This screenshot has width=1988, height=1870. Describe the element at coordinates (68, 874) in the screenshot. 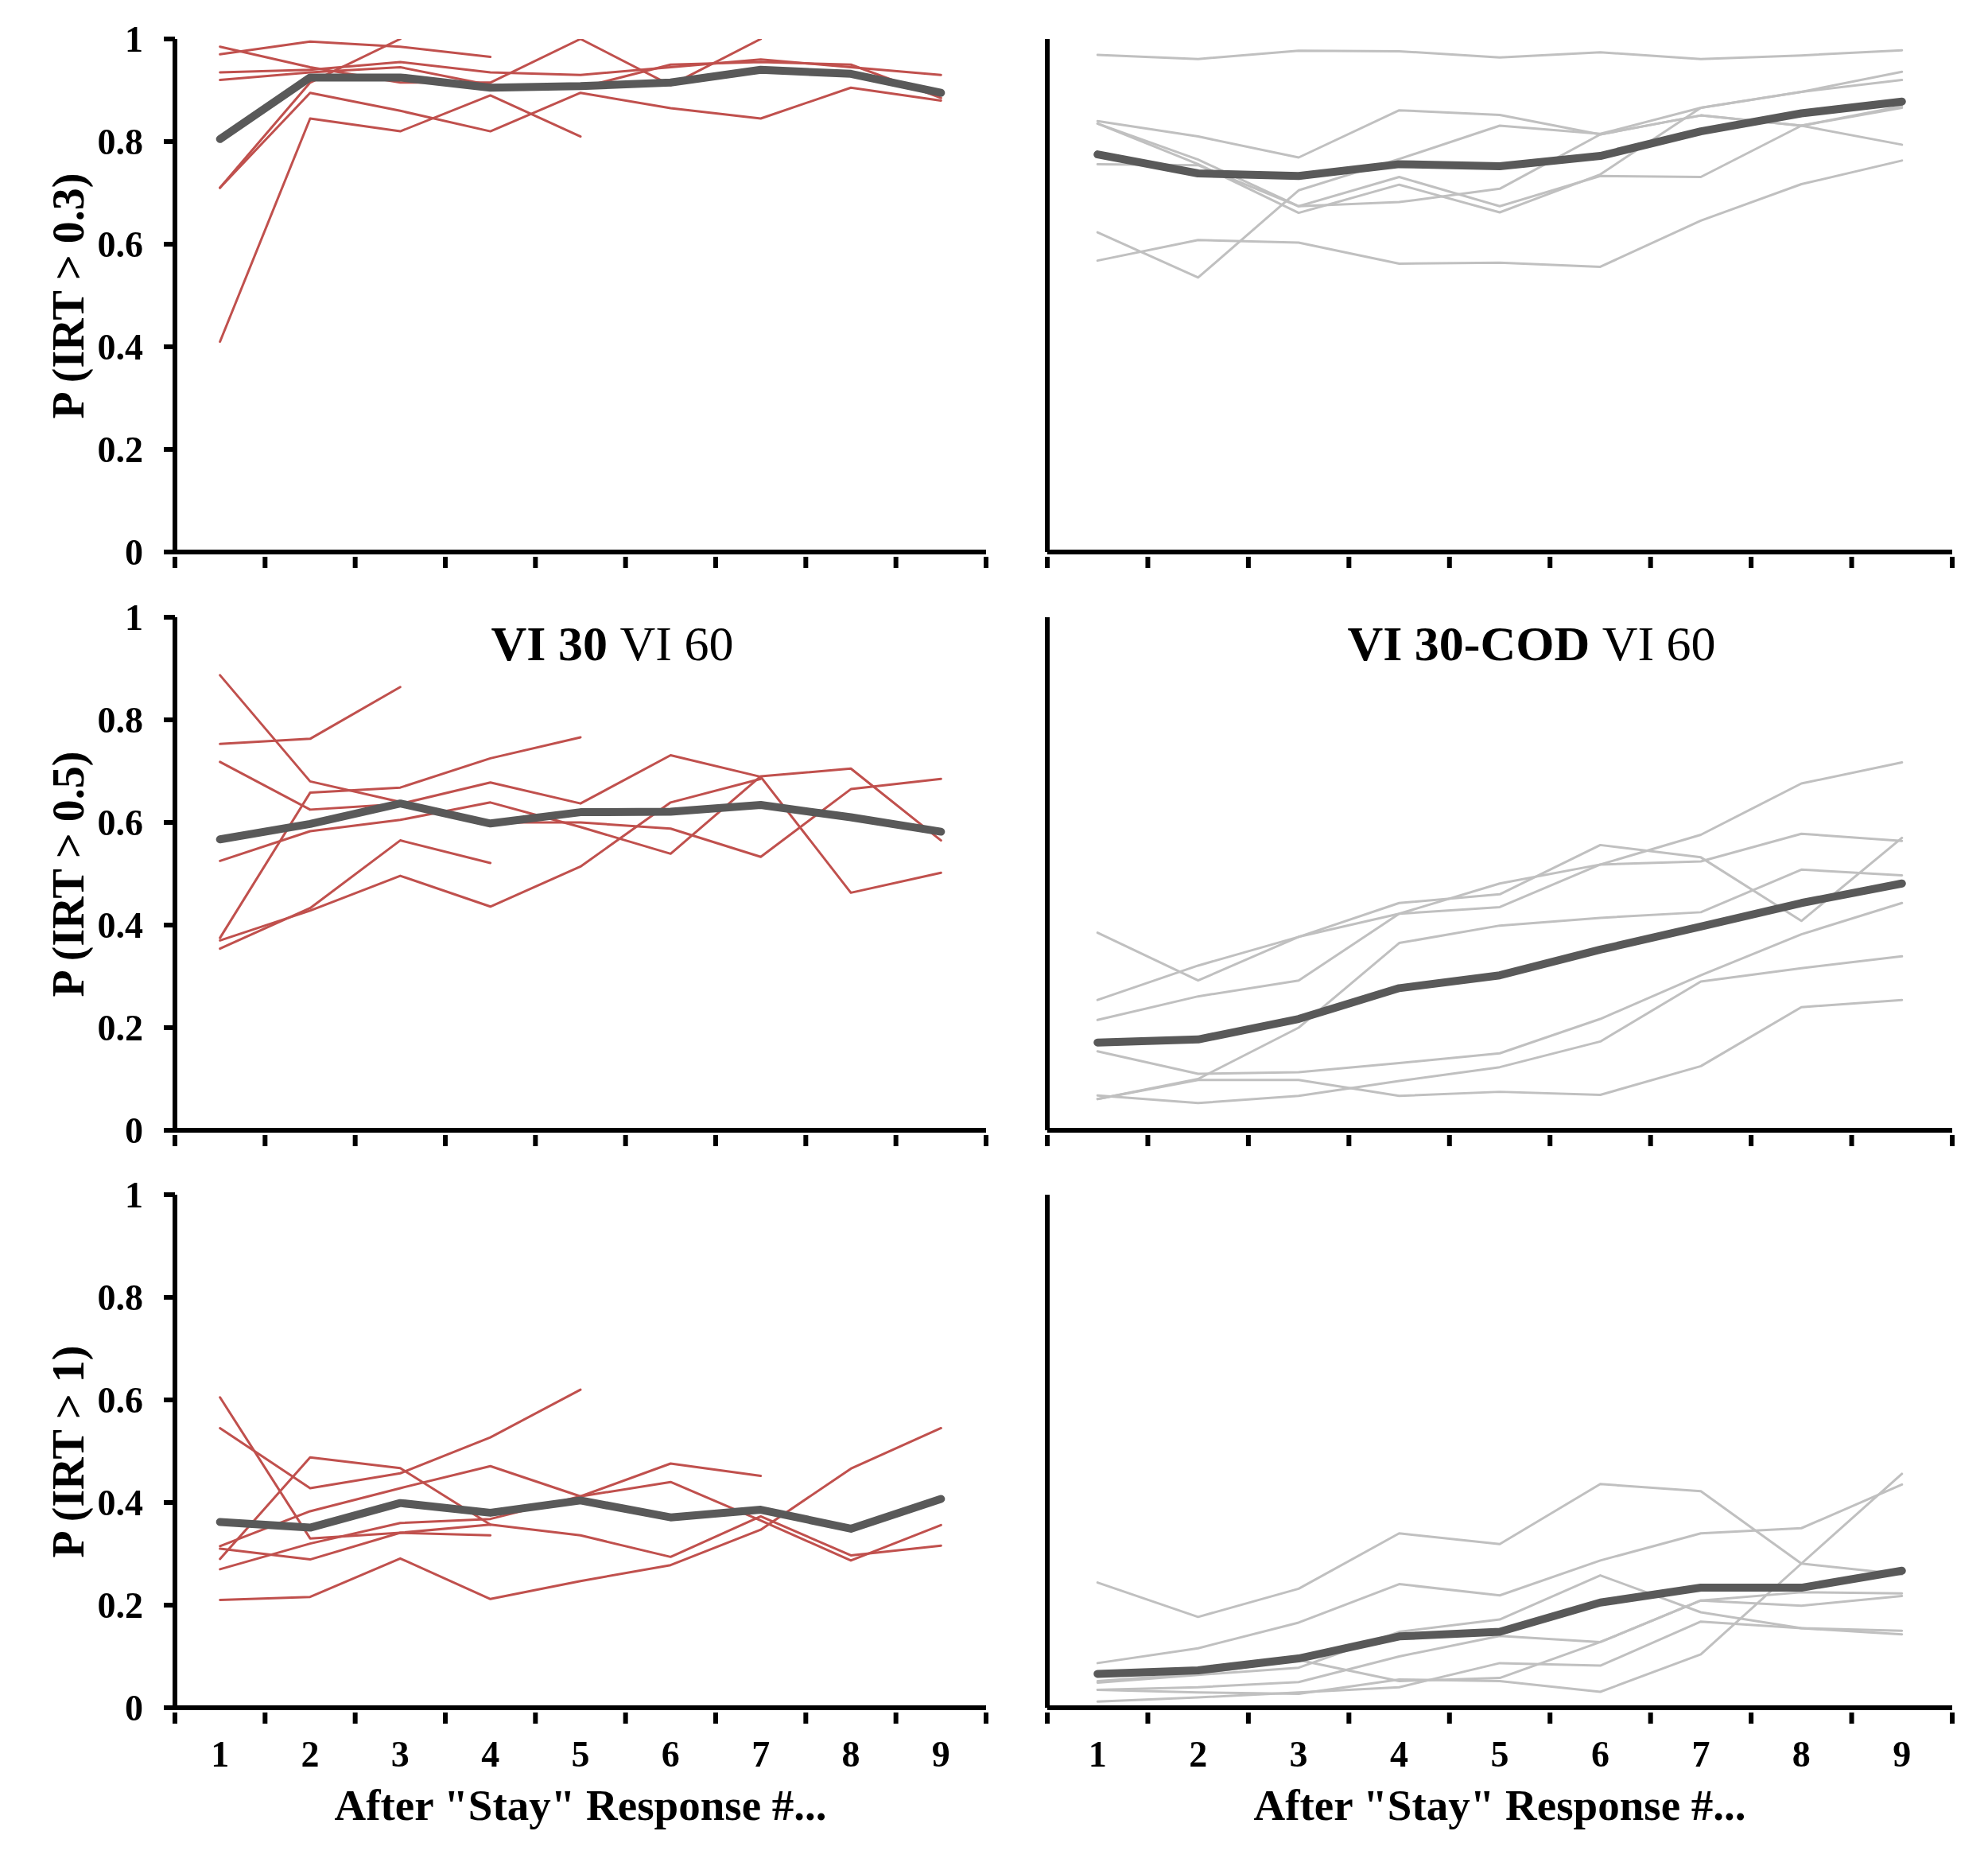

I see `y-axis-title: P (IRT > 0.5)` at that location.